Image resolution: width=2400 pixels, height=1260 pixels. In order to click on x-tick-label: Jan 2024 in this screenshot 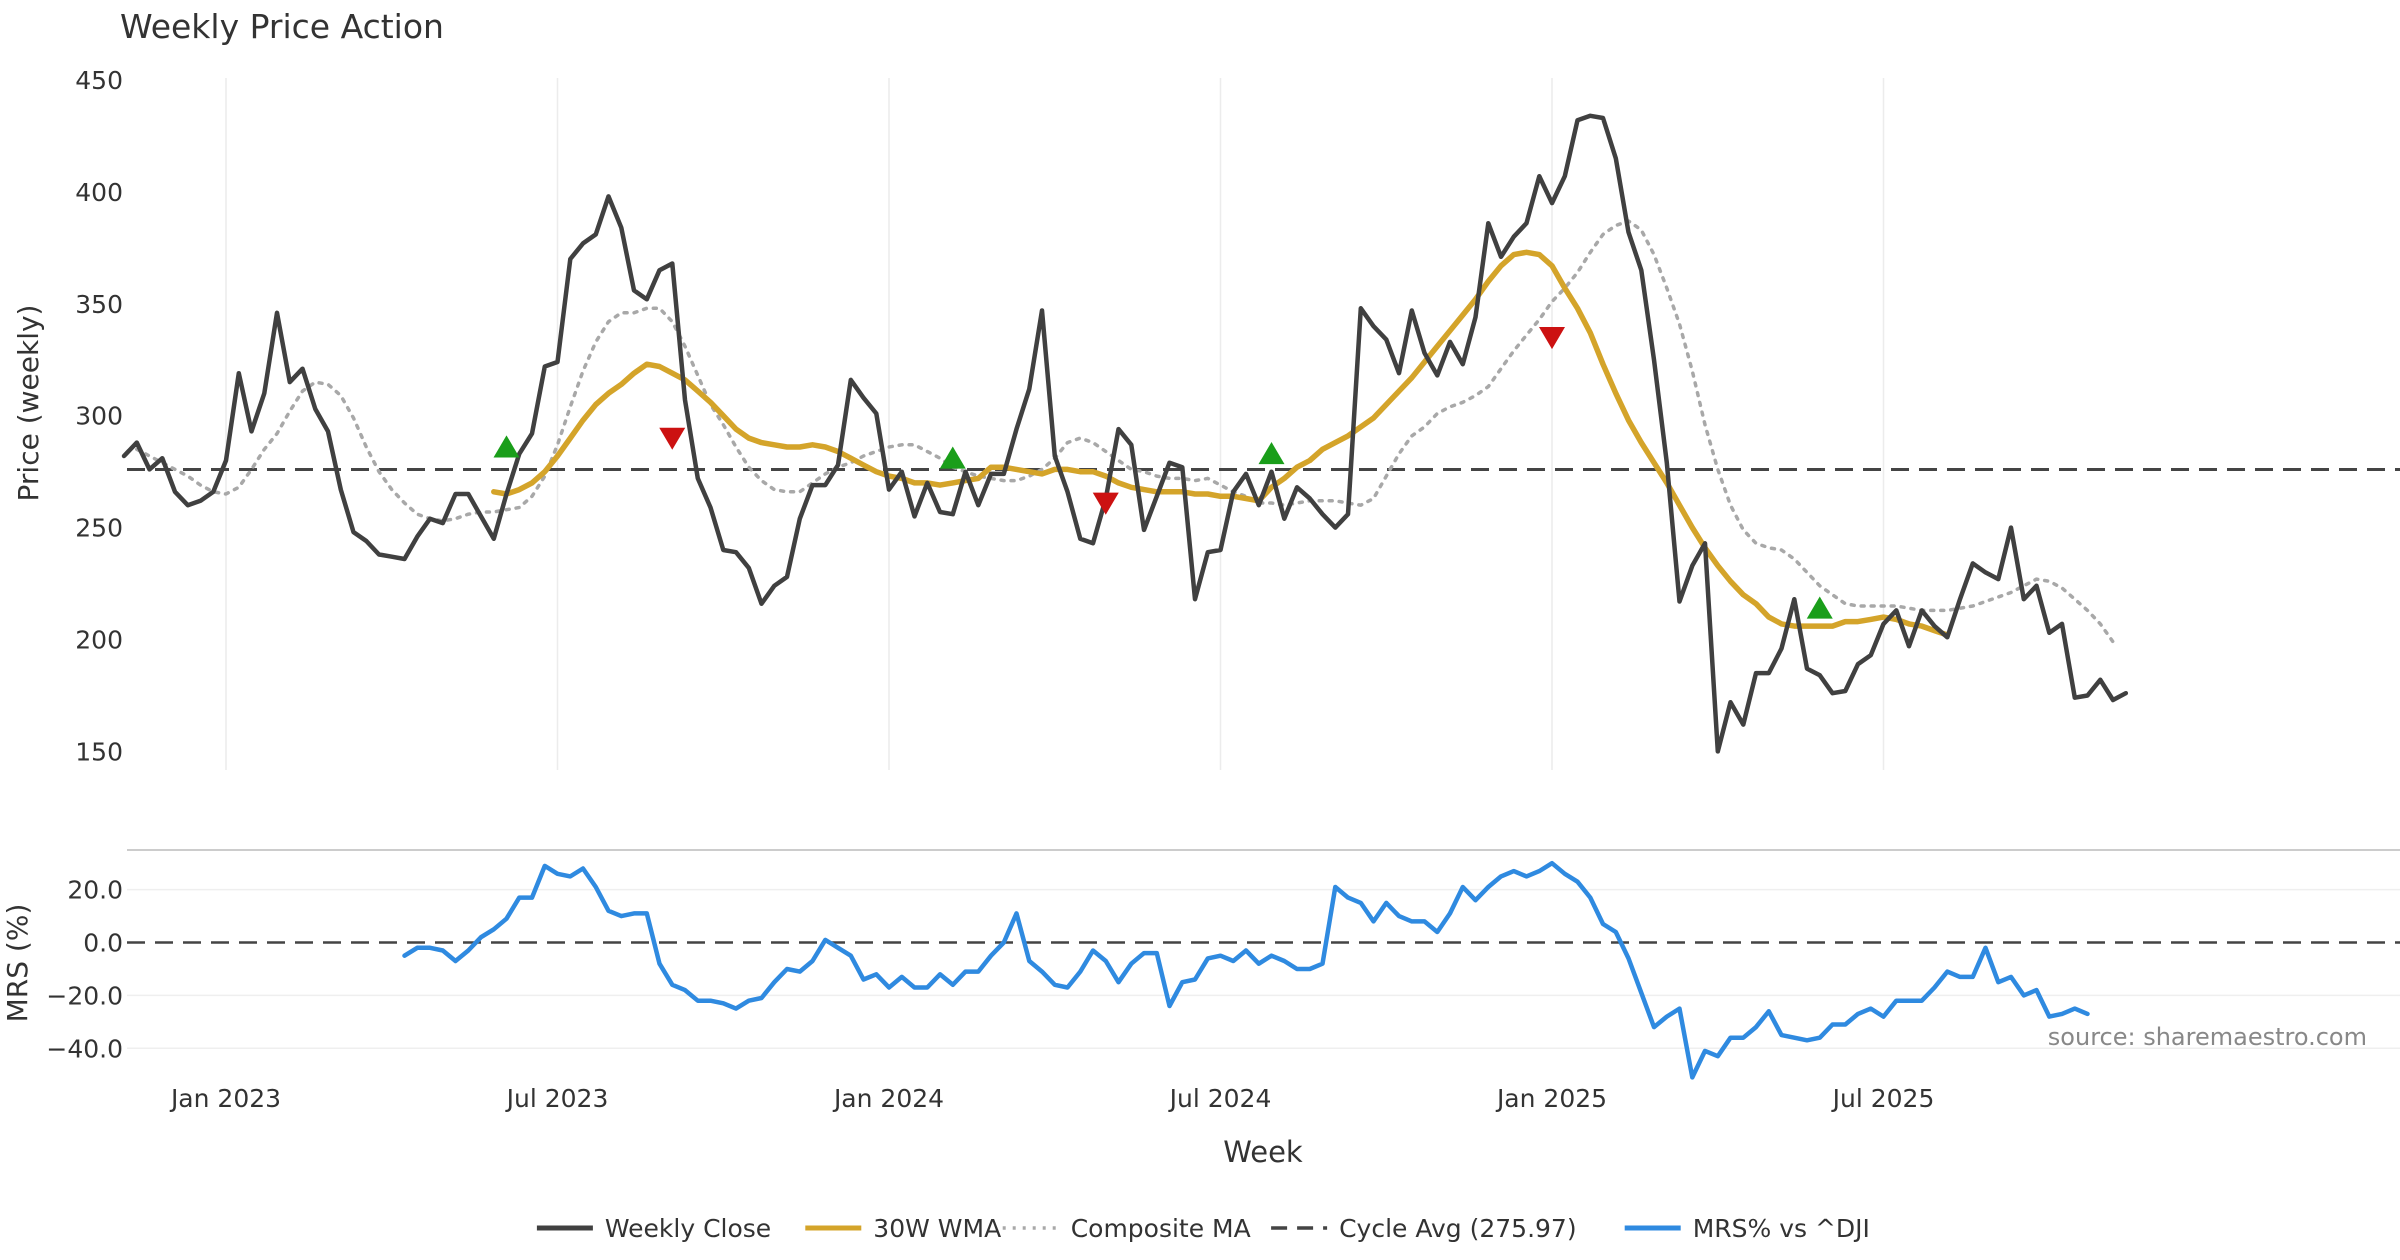, I will do `click(888, 1098)`.